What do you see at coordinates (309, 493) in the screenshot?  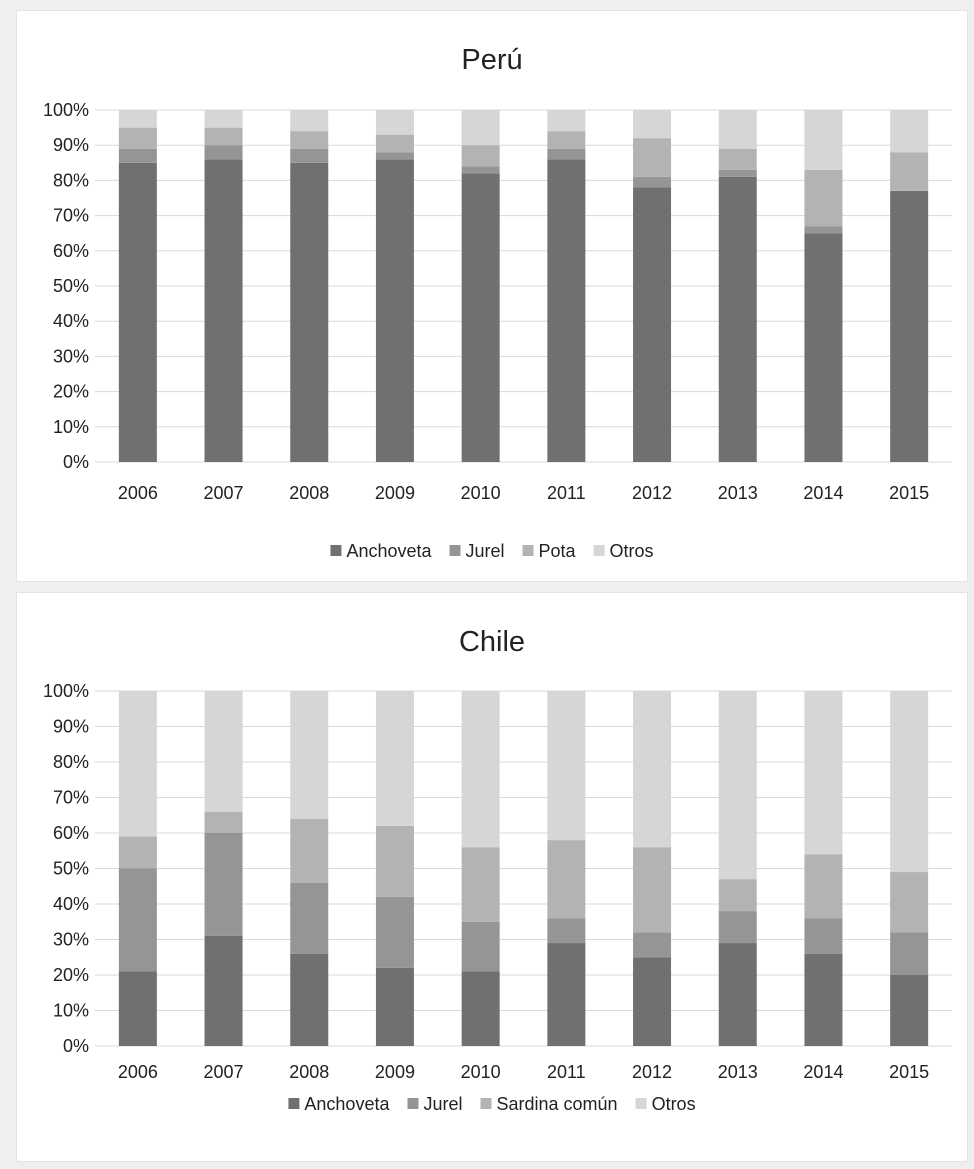 I see `x-tick-label: 2008` at bounding box center [309, 493].